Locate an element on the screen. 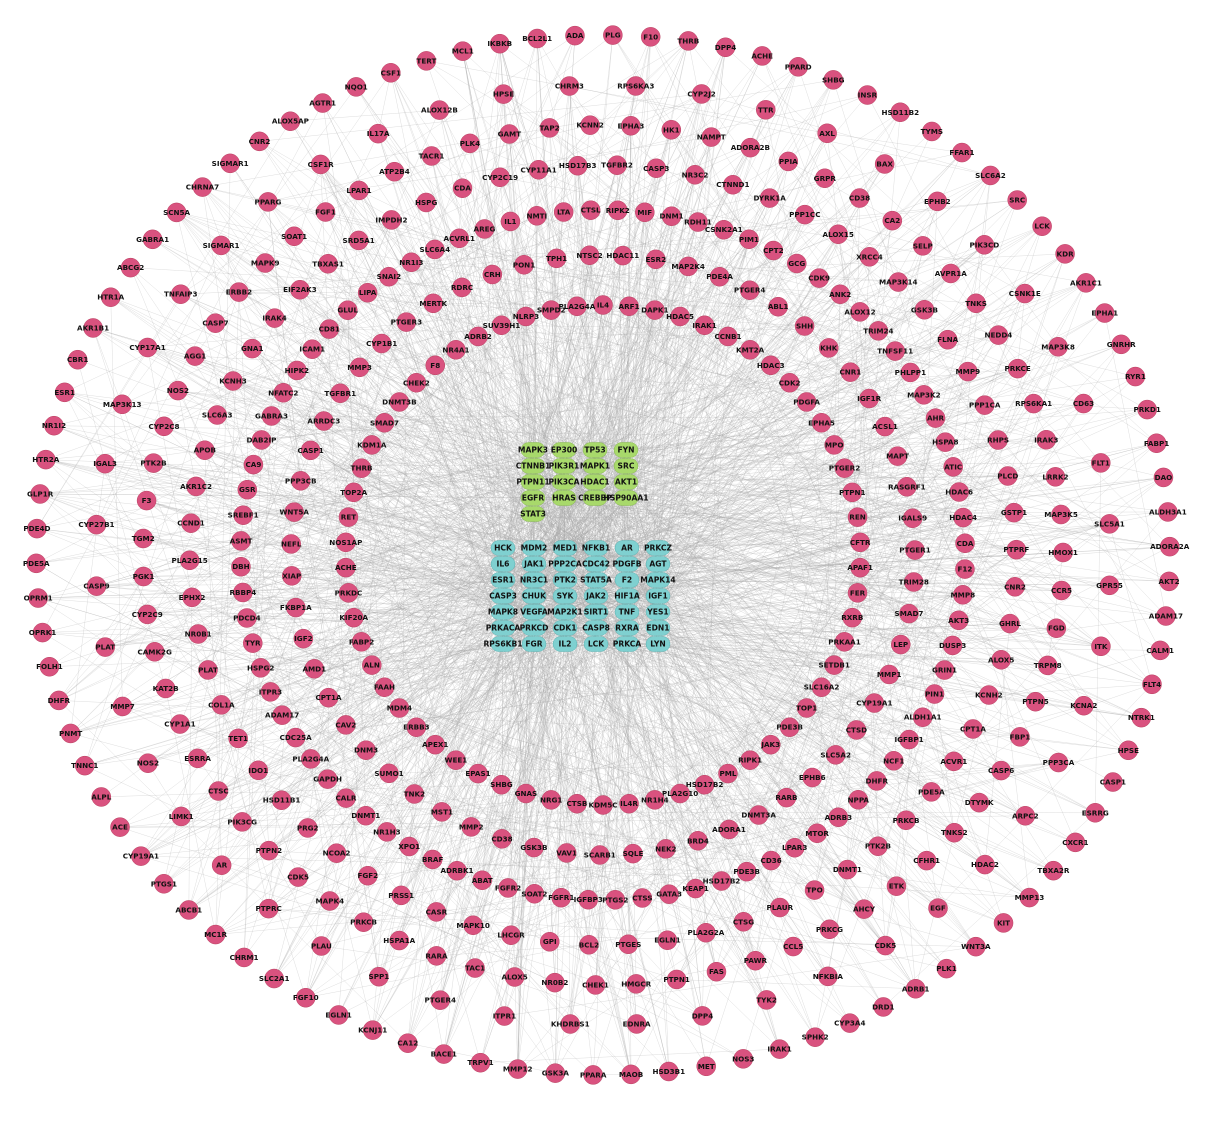 The image size is (1206, 1124). node-nr3c2: NR3C2 is located at coordinates (695, 175).